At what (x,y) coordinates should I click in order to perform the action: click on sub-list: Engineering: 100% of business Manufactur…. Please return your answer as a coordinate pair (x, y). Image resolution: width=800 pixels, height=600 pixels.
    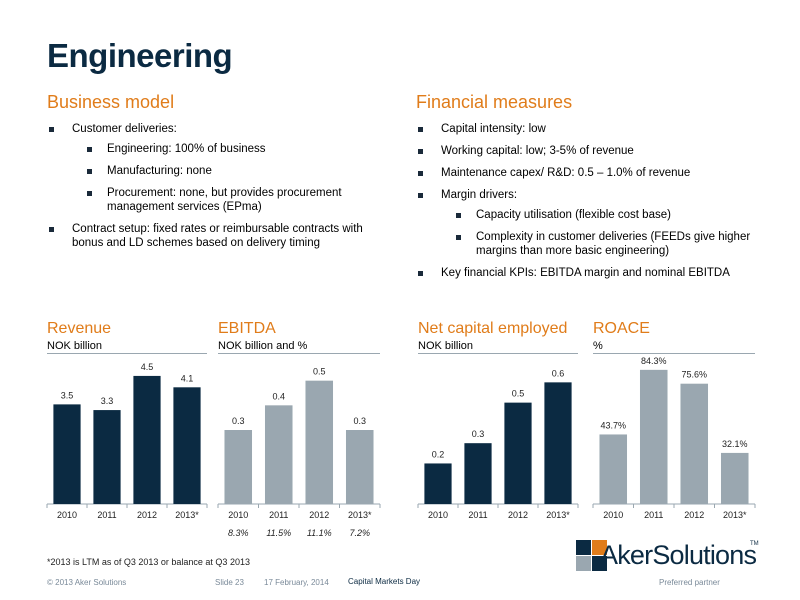
    Looking at the image, I should click on (237, 178).